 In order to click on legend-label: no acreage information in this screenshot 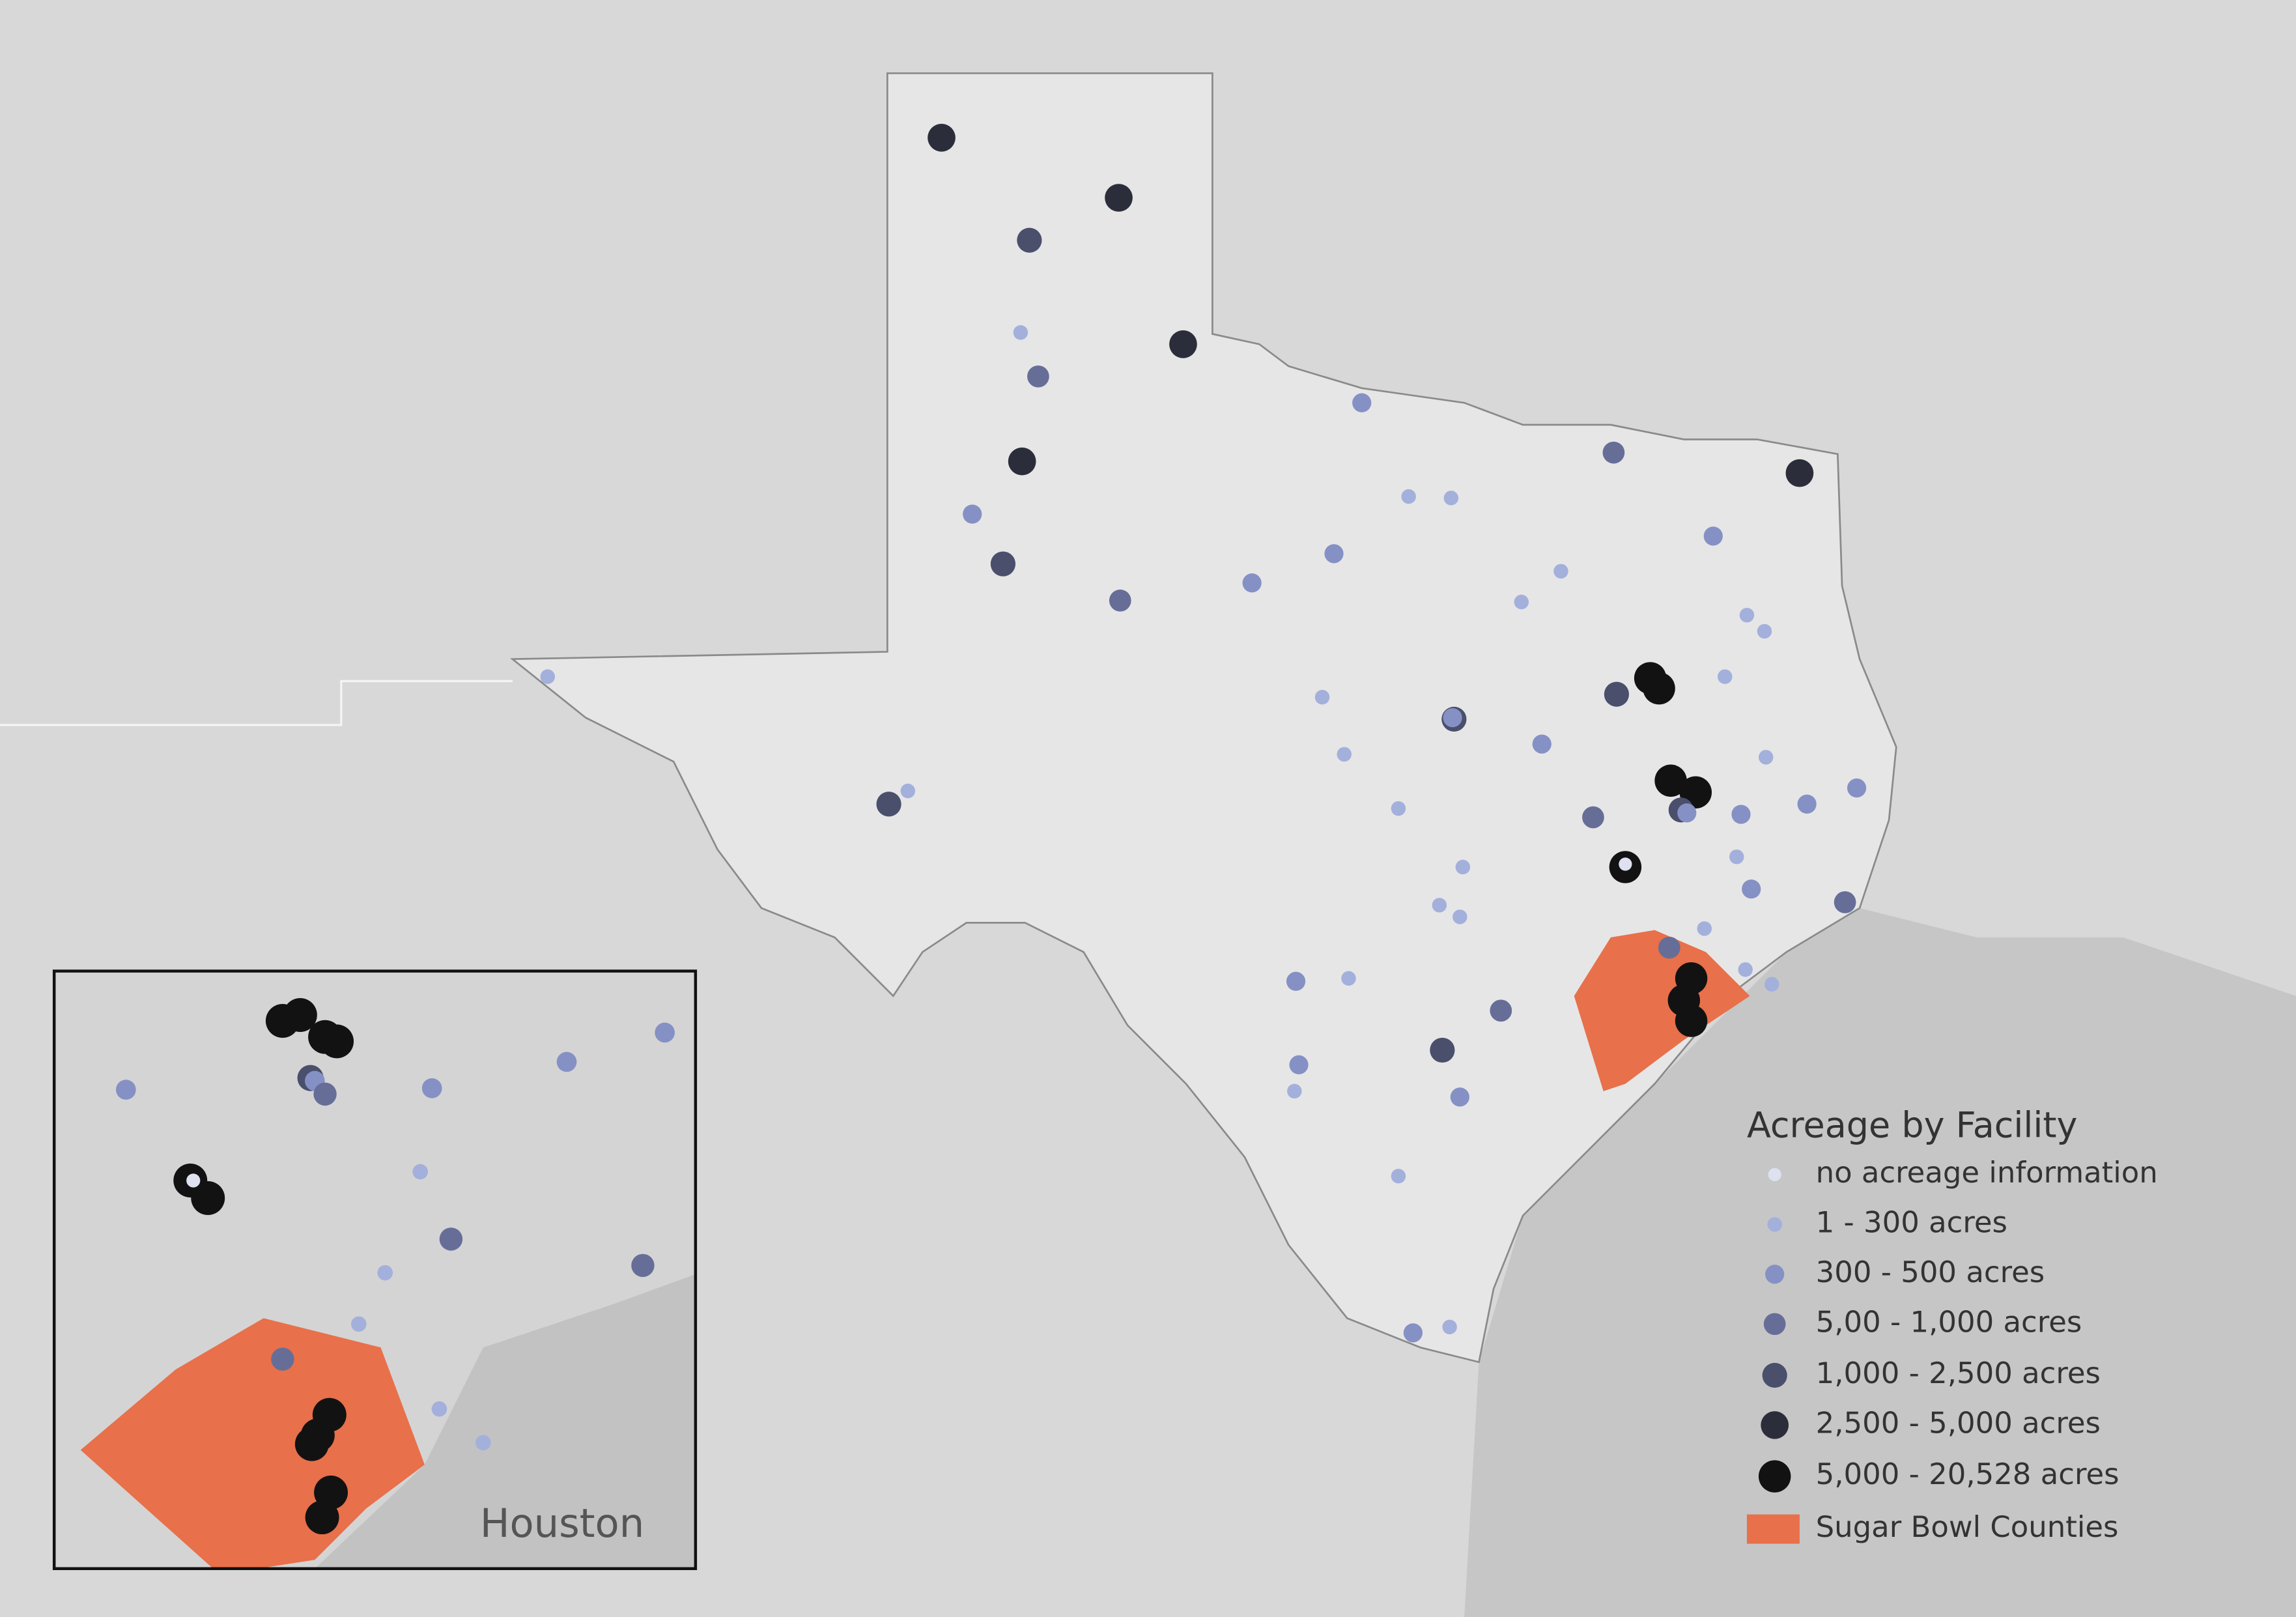, I will do `click(1987, 1173)`.